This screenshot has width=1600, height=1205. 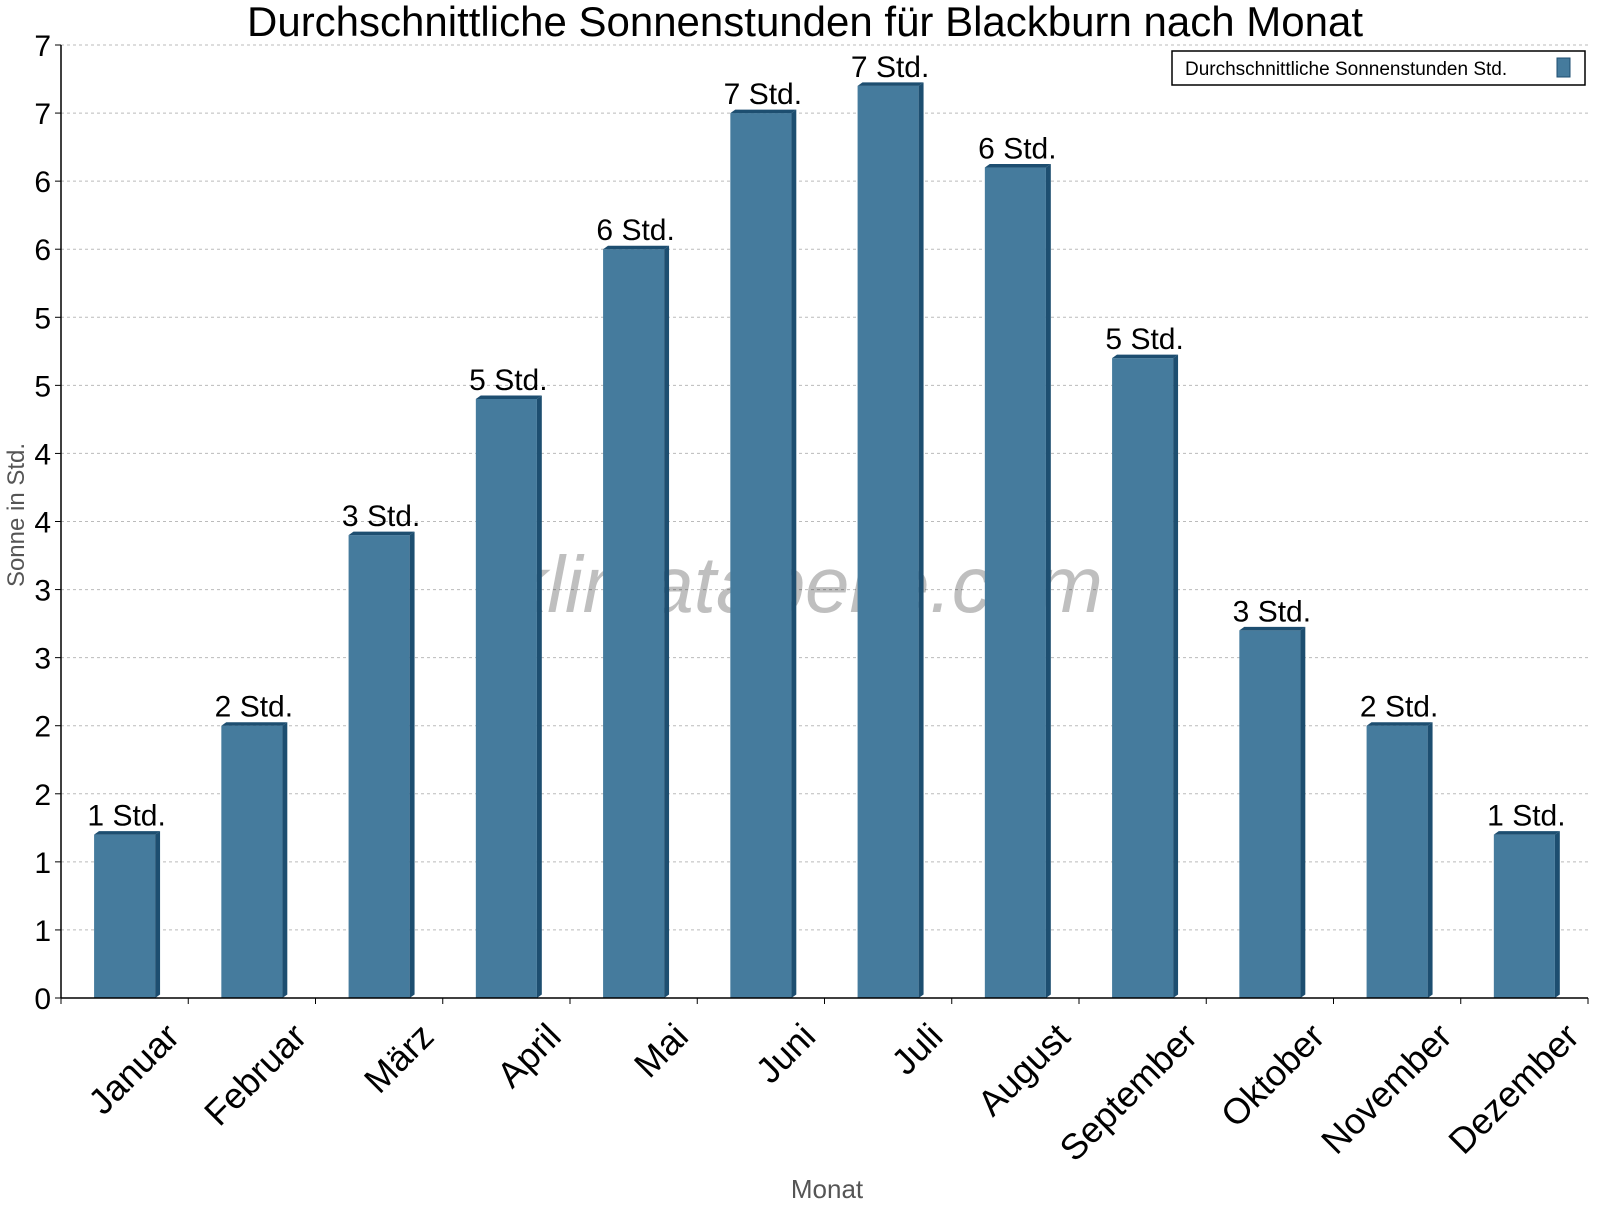 I want to click on bar-november, so click(x=1399, y=860).